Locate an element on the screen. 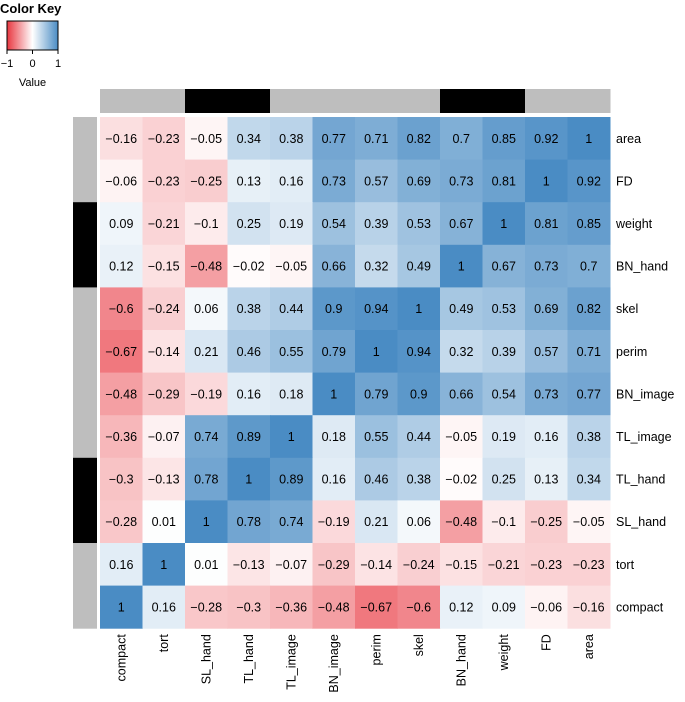  cell-value-label: 0.21 is located at coordinates (376, 522).